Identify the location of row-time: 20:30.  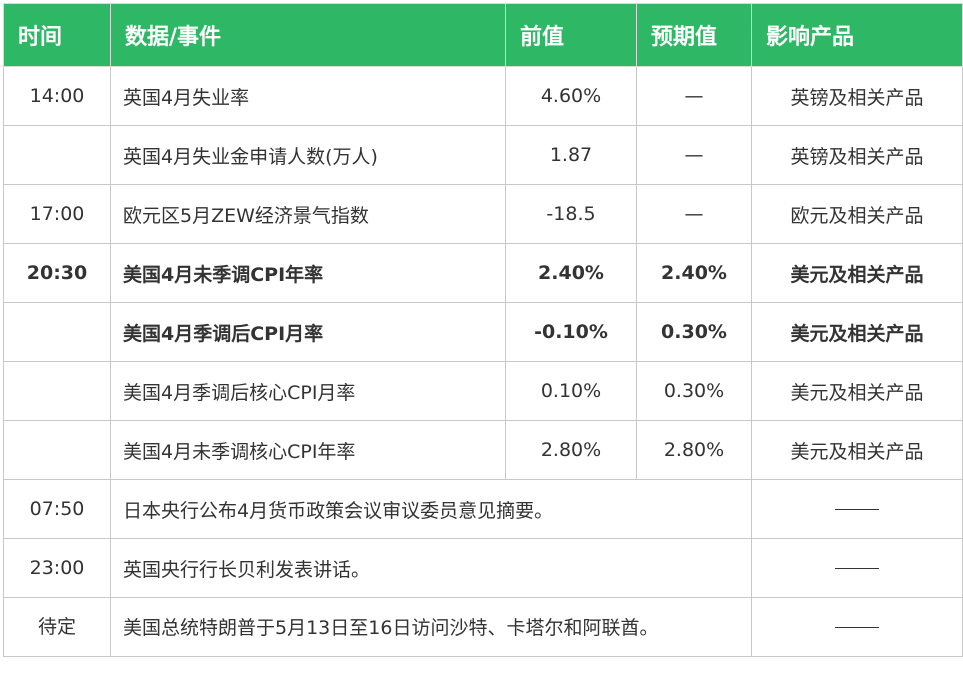
(57, 273).